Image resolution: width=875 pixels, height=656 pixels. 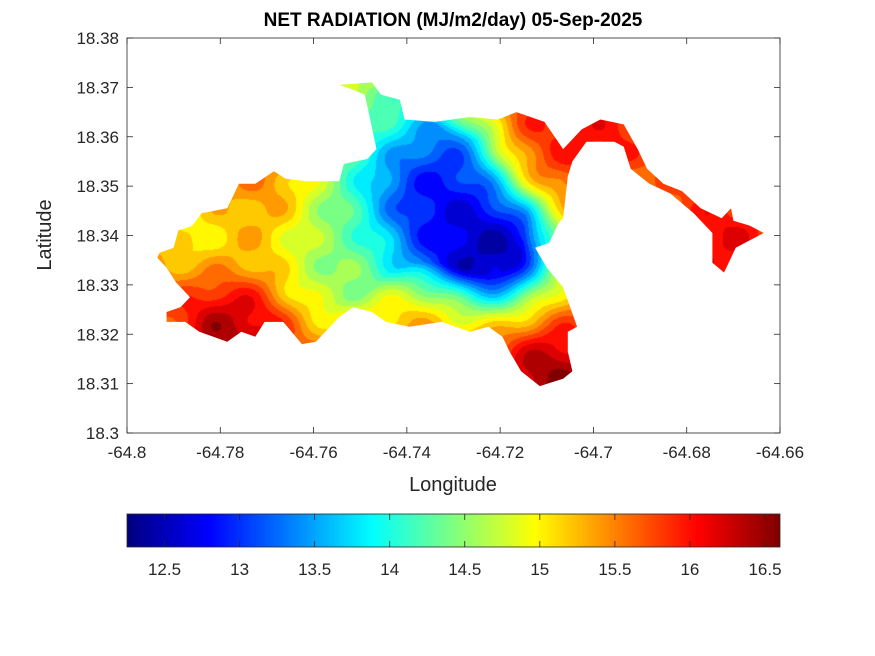 I want to click on x-tick-label: -64.7, so click(x=593, y=452).